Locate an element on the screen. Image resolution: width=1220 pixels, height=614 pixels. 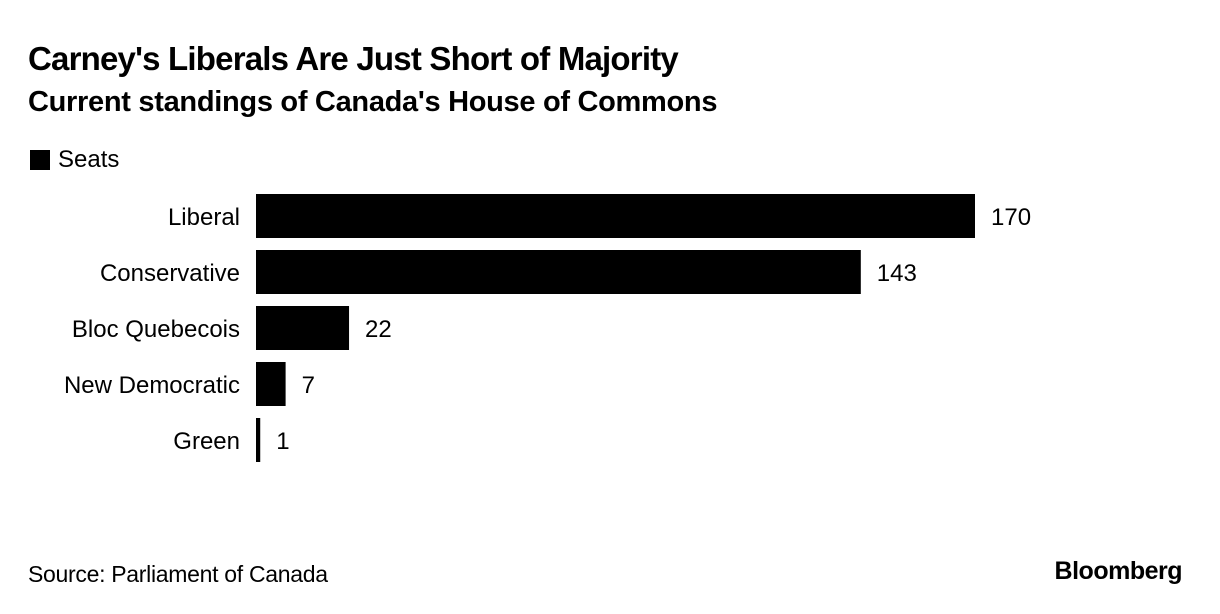
value-label-conservative: 143 is located at coordinates (897, 273).